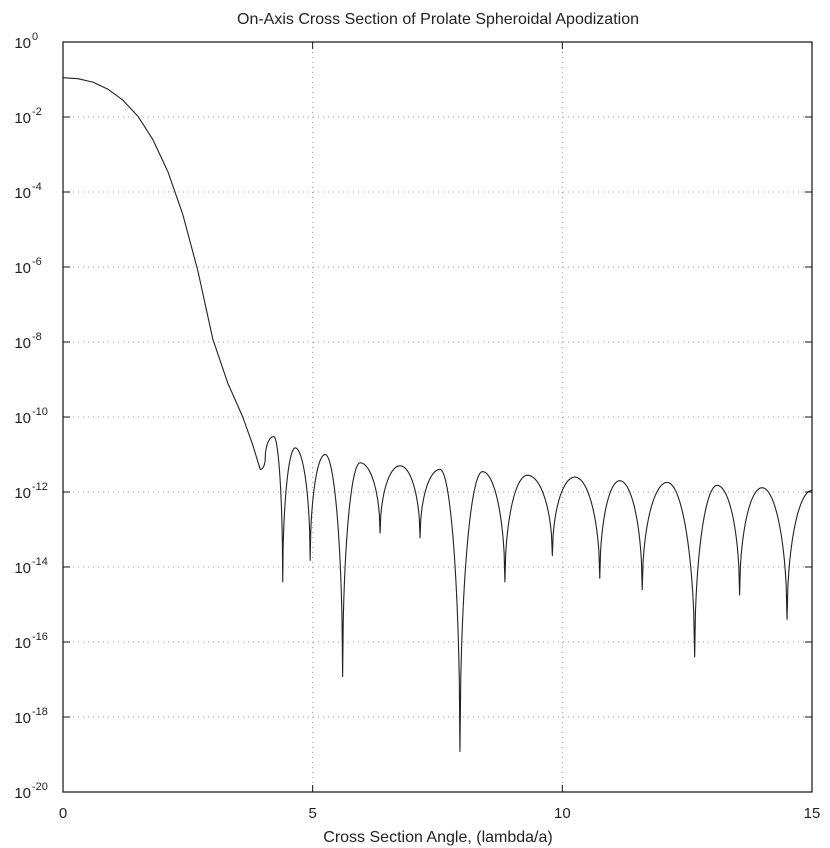  I want to click on x-tick-label: 0, so click(63, 813).